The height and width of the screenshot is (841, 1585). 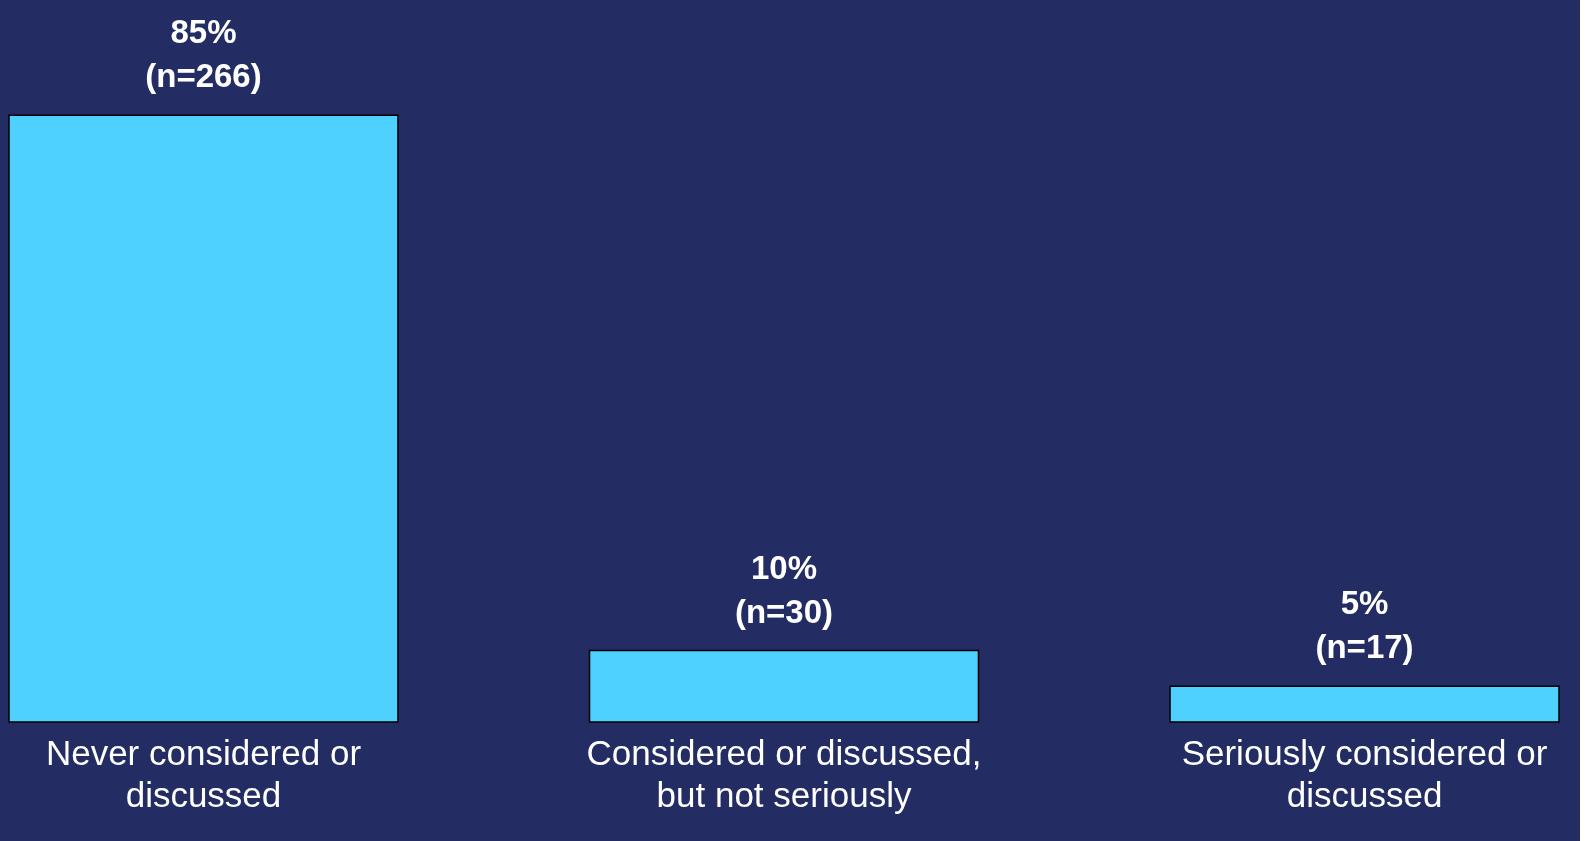 I want to click on x-tick-label: Considered or discussed, but not seriously, so click(x=784, y=773).